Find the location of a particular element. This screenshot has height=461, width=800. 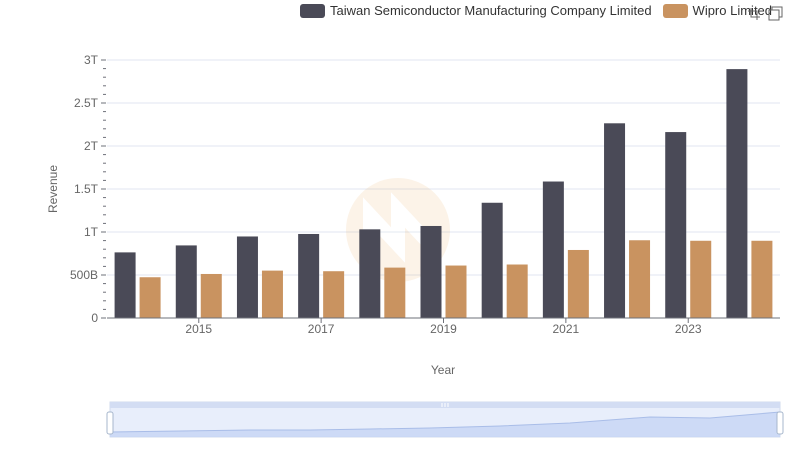

slider-preview-area is located at coordinates (445, 424).